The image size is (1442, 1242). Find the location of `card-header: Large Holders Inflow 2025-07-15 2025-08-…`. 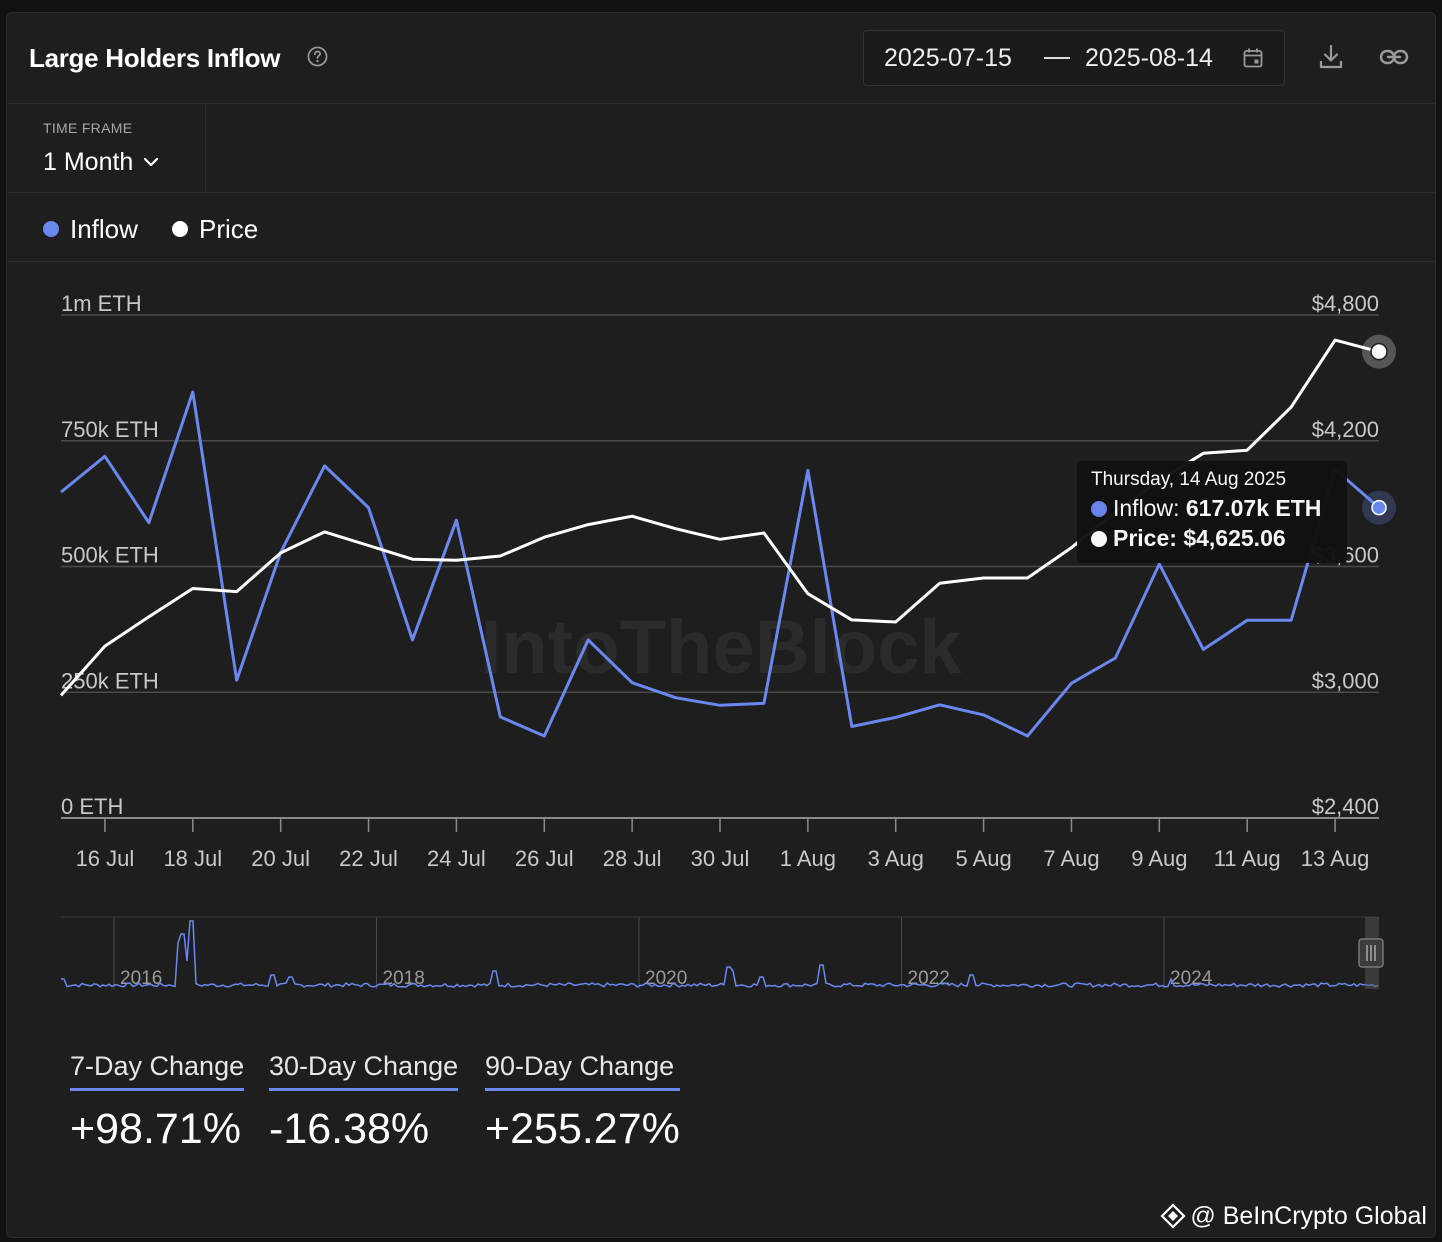

card-header: Large Holders Inflow 2025-07-15 2025-08-… is located at coordinates (721, 58).